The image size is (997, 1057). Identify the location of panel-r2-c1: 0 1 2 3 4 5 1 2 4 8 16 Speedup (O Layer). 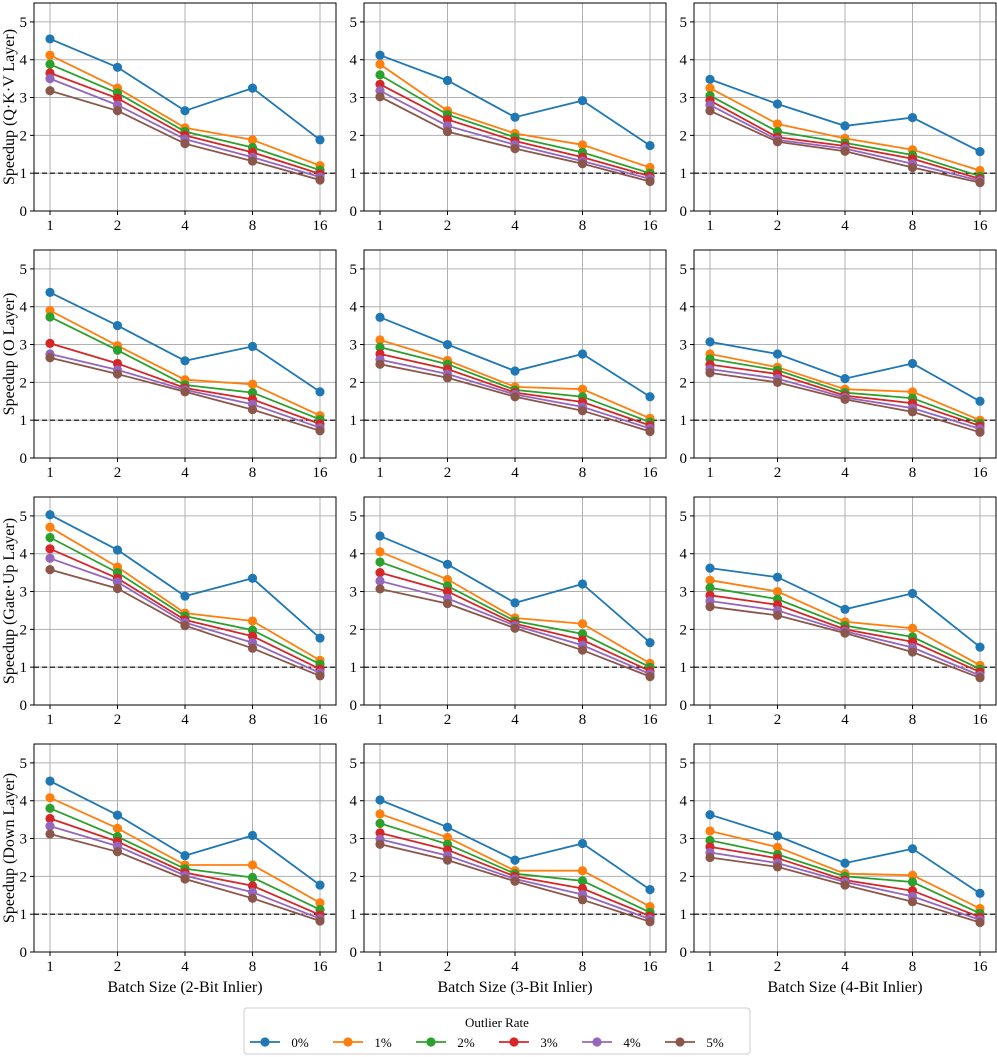
(169, 365).